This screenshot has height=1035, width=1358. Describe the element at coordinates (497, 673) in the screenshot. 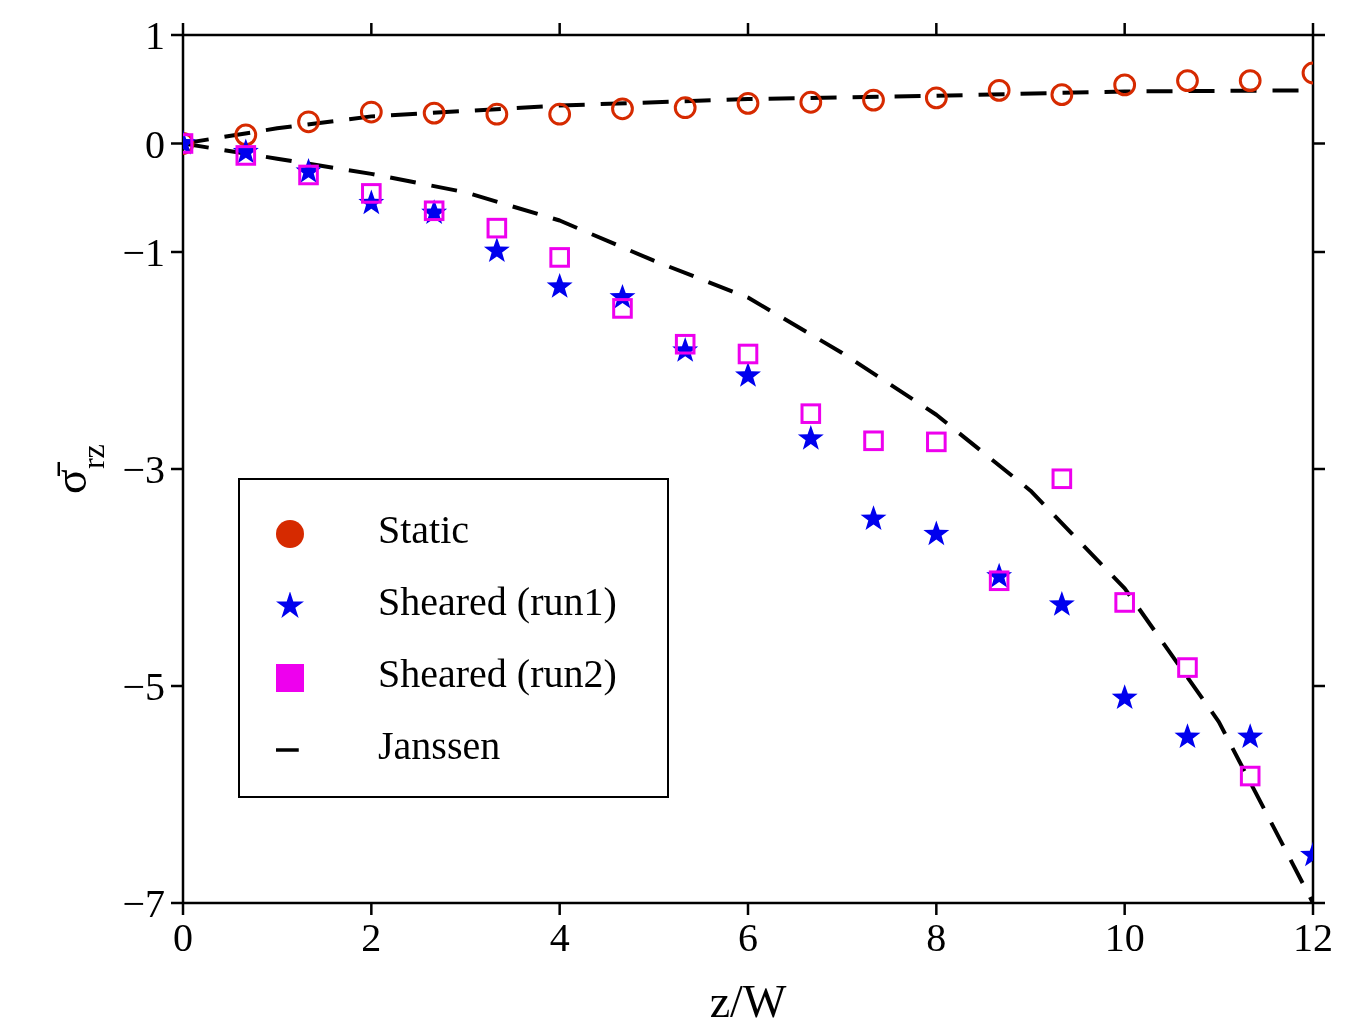

I see `legend-label: Sheared (run2)` at that location.